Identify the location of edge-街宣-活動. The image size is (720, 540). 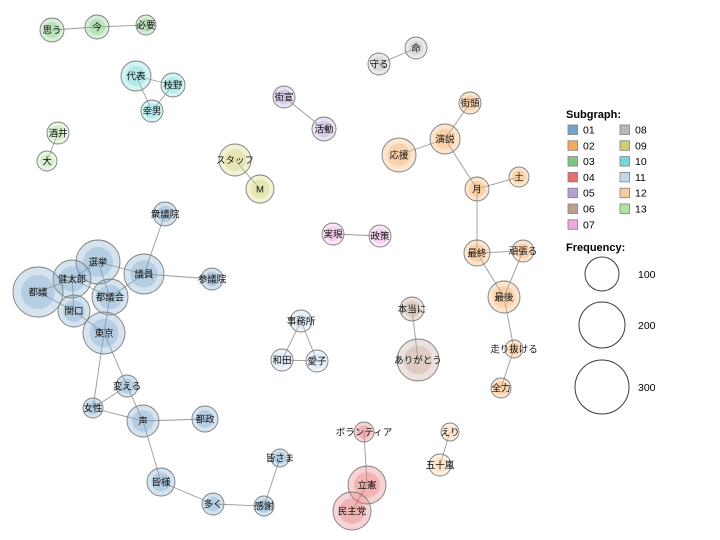
(304, 113).